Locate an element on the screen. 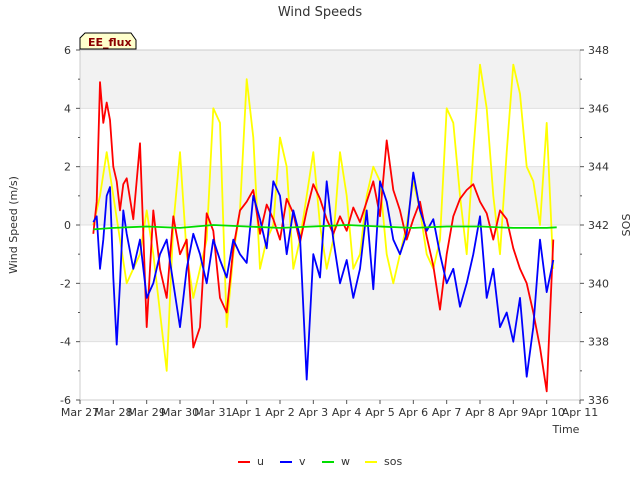  y-tick-label: -6 is located at coordinates (65, 400).